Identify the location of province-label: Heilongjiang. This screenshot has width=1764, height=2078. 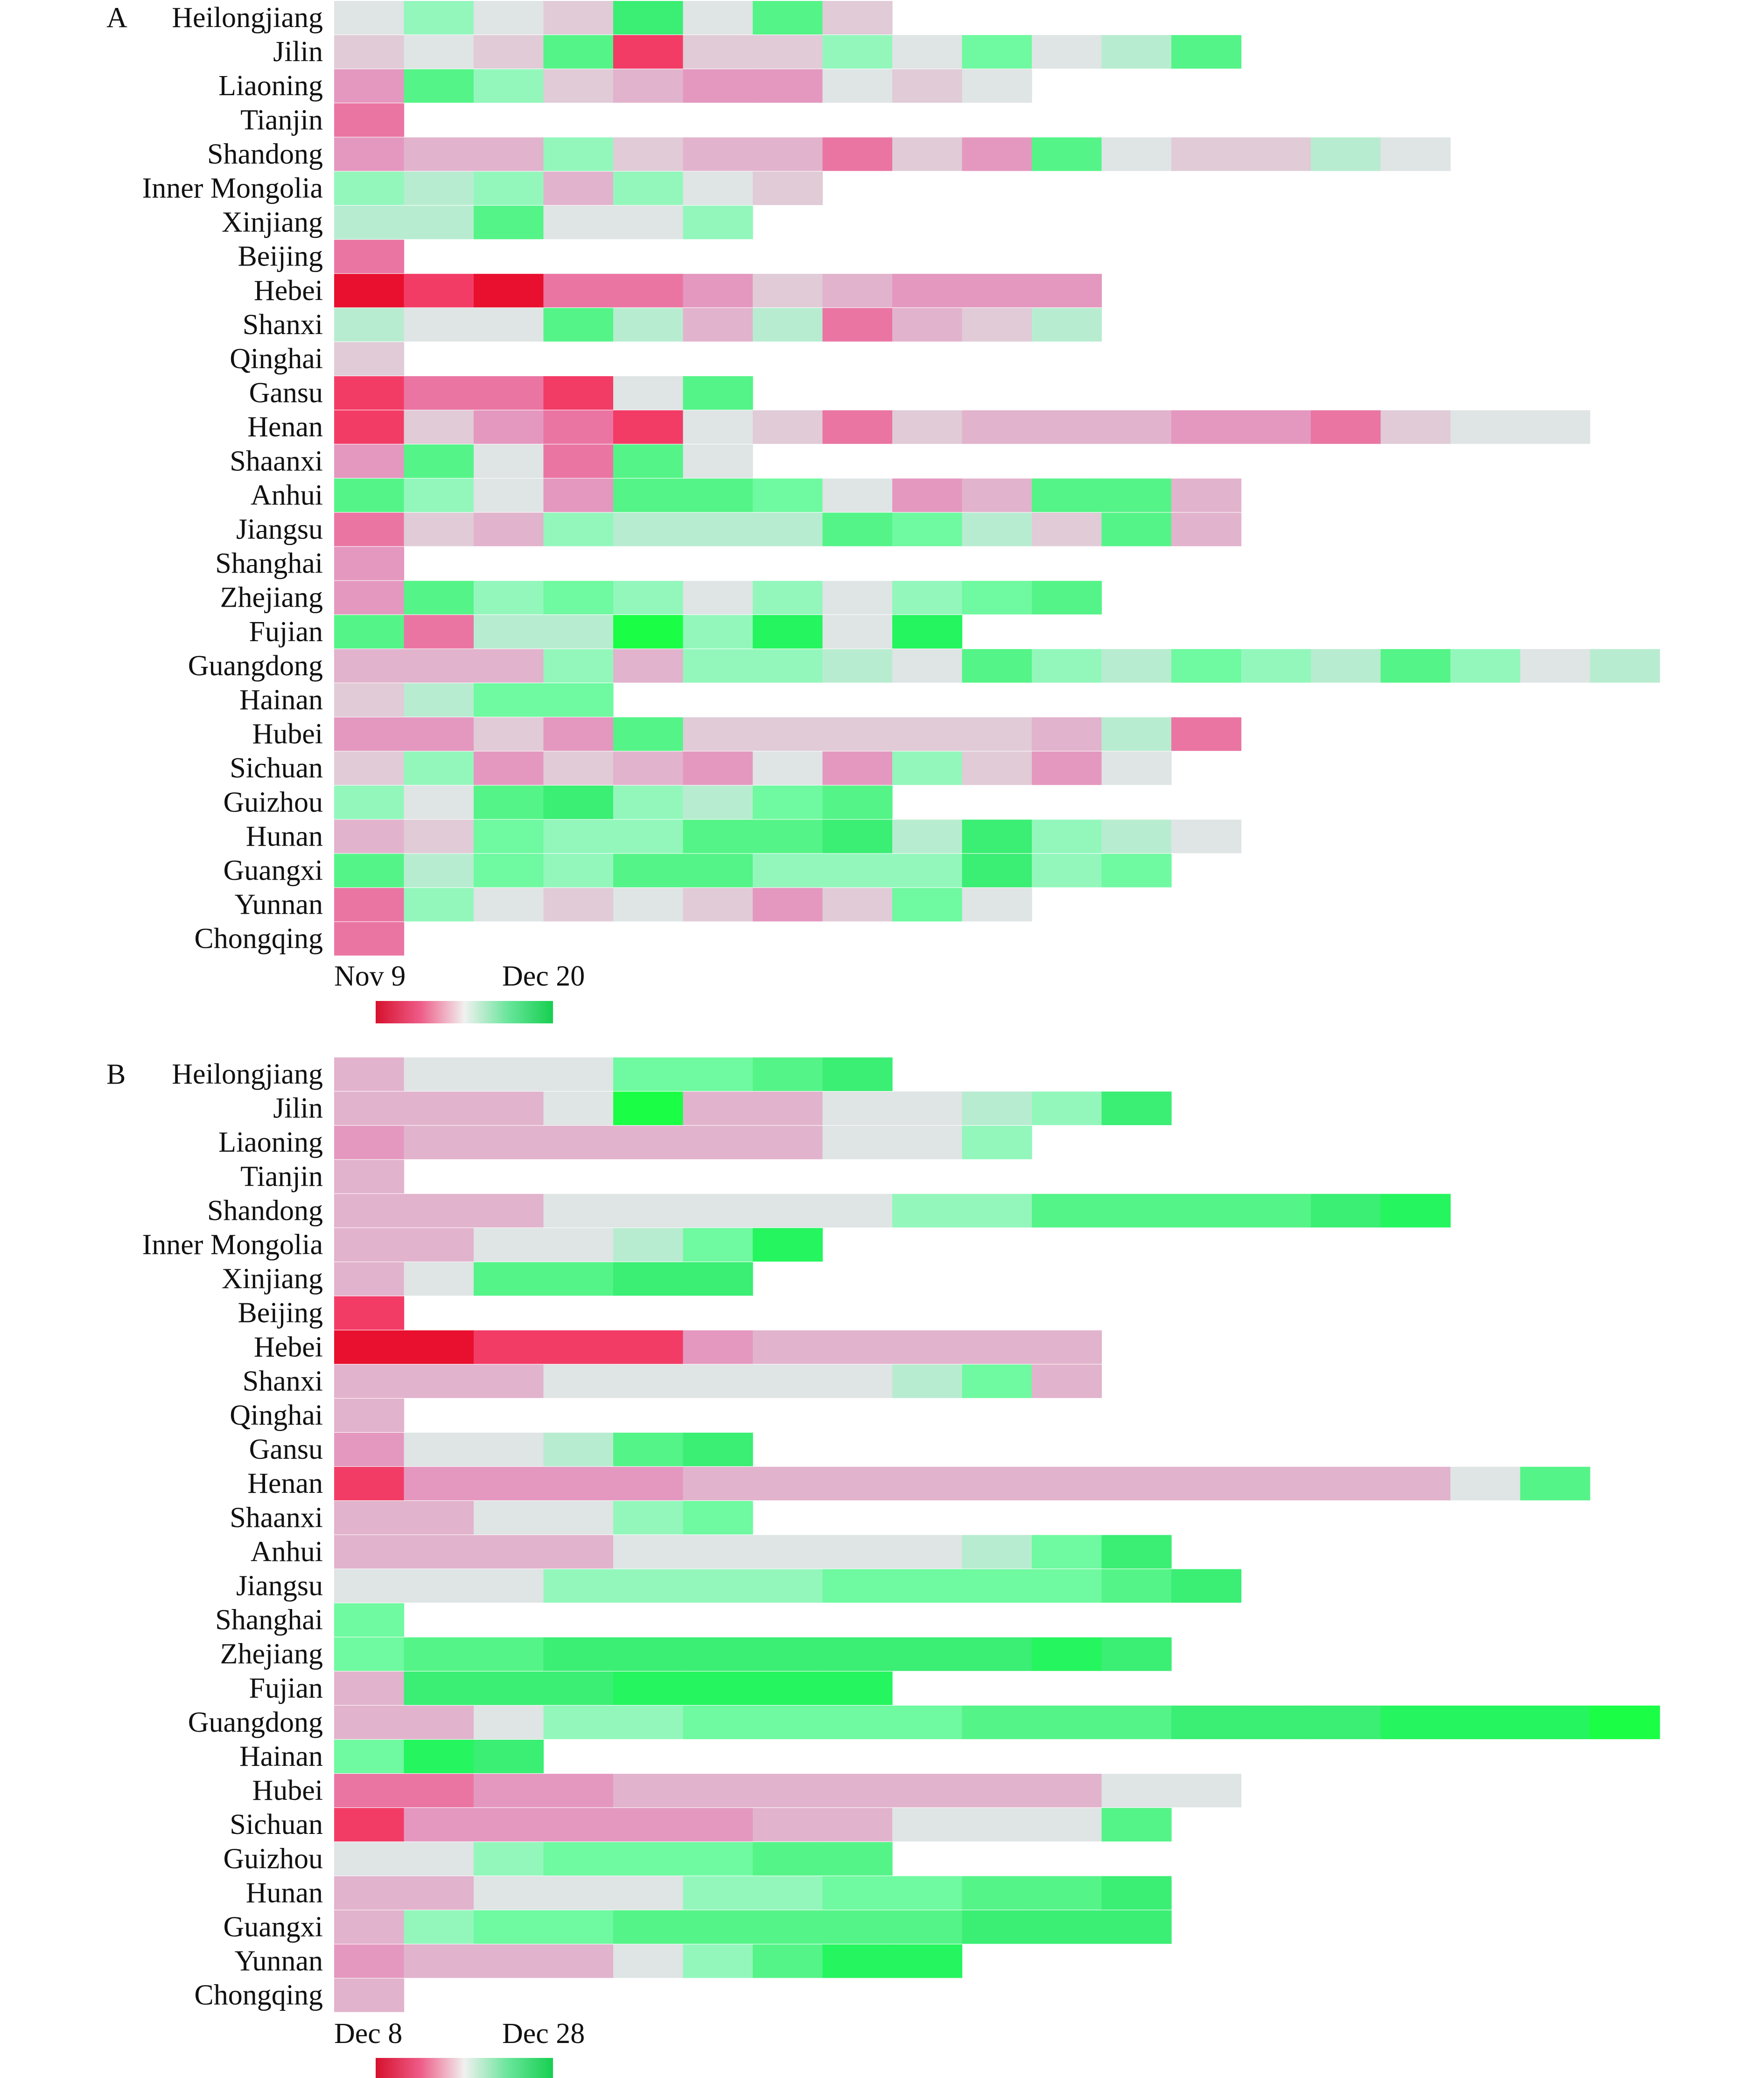
(248, 18).